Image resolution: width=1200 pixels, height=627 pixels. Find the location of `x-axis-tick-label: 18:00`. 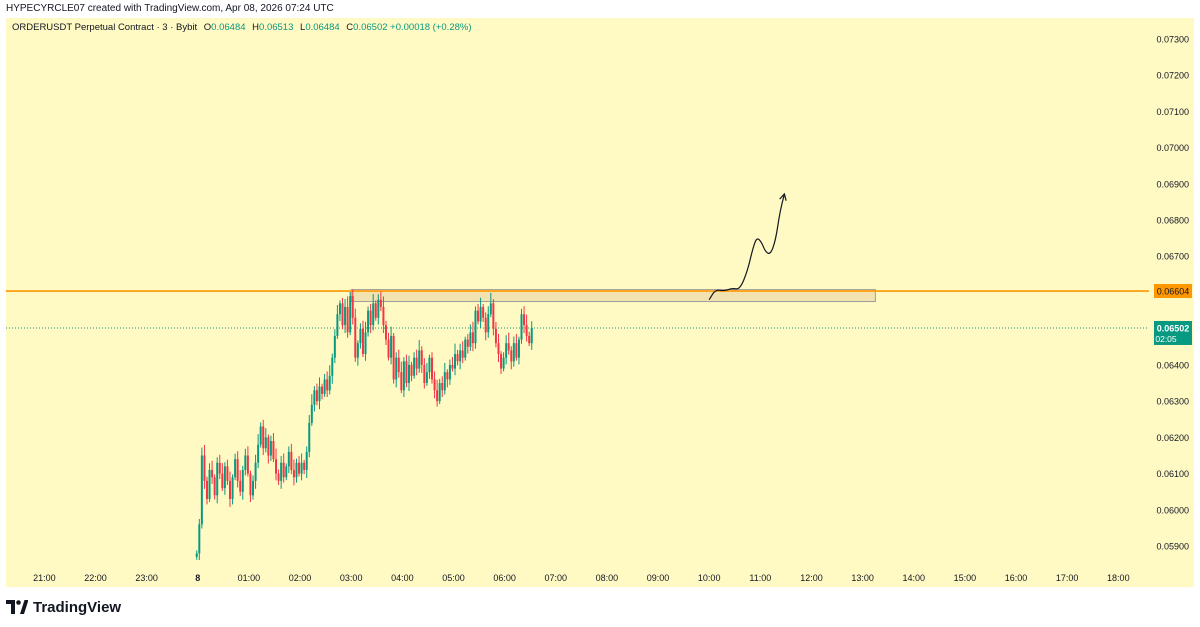

x-axis-tick-label: 18:00 is located at coordinates (1118, 578).